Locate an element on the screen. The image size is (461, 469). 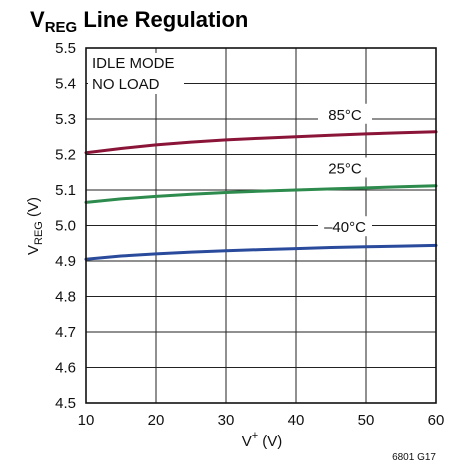
y-tick-labels: 4.5 4.6 4.7 4.8 4.9 5.0 5.1 5.2 5.3 5.4 5.5 is located at coordinates (65, 226).